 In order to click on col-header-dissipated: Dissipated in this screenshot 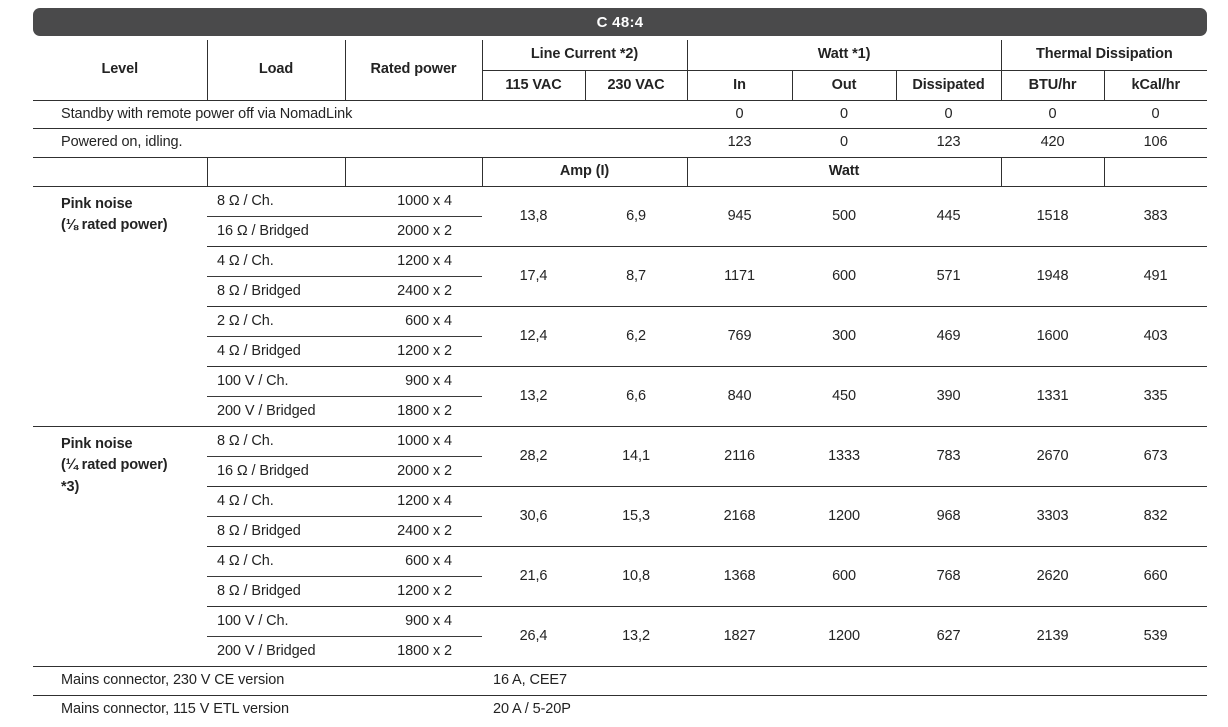, I will do `click(949, 85)`.